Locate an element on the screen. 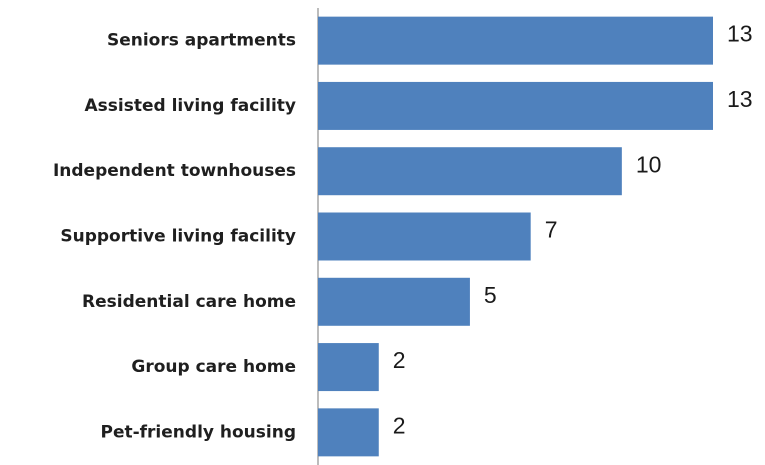 Image resolution: width=765 pixels, height=465 pixels. category-label: Assisted living facility is located at coordinates (190, 106).